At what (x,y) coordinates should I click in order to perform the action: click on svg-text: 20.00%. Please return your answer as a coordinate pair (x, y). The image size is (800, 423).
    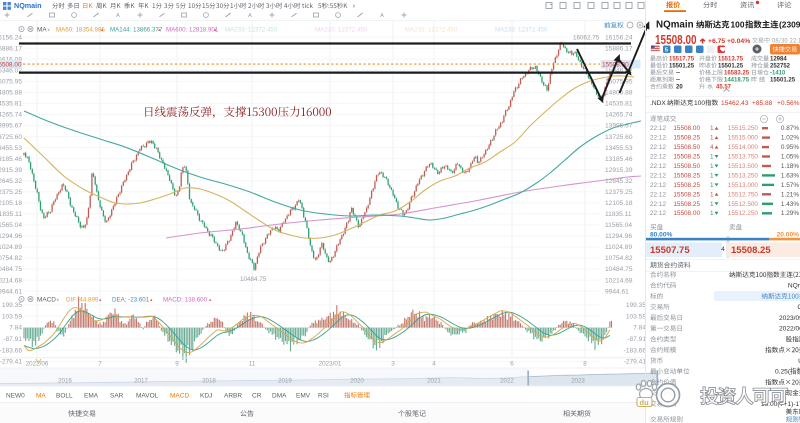
    Looking at the image, I should click on (788, 235).